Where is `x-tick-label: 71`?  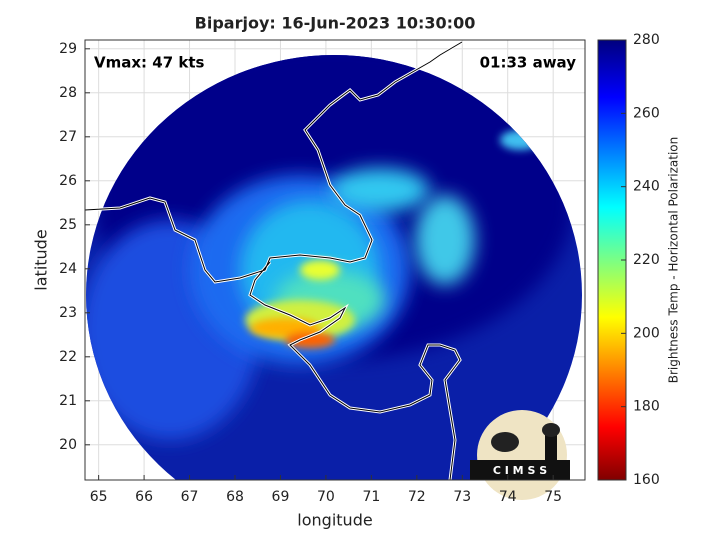 x-tick-label: 71 is located at coordinates (371, 497).